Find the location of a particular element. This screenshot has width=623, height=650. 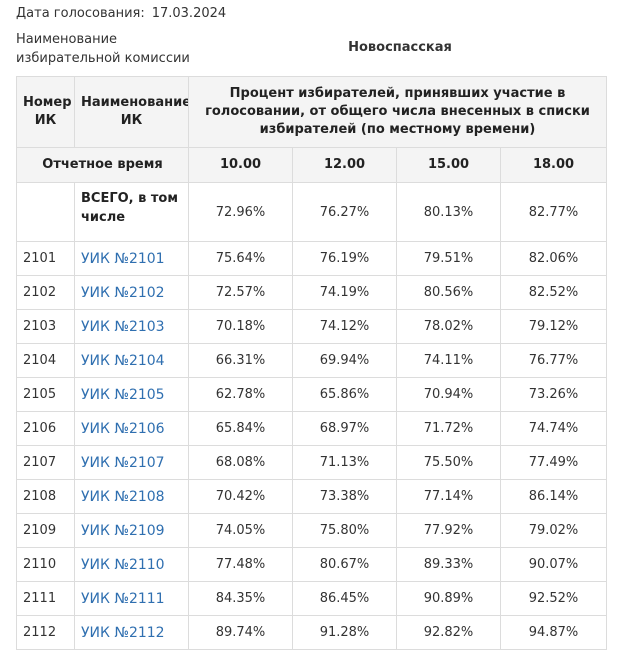

total-number-cell is located at coordinates (45, 212).